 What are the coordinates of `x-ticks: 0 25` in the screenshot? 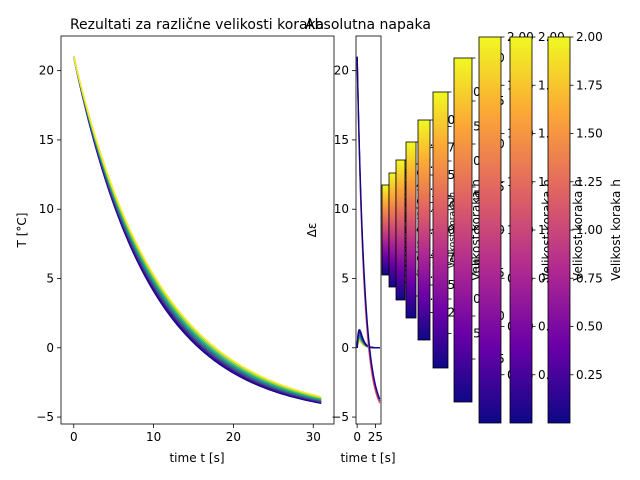 It's located at (368, 434).